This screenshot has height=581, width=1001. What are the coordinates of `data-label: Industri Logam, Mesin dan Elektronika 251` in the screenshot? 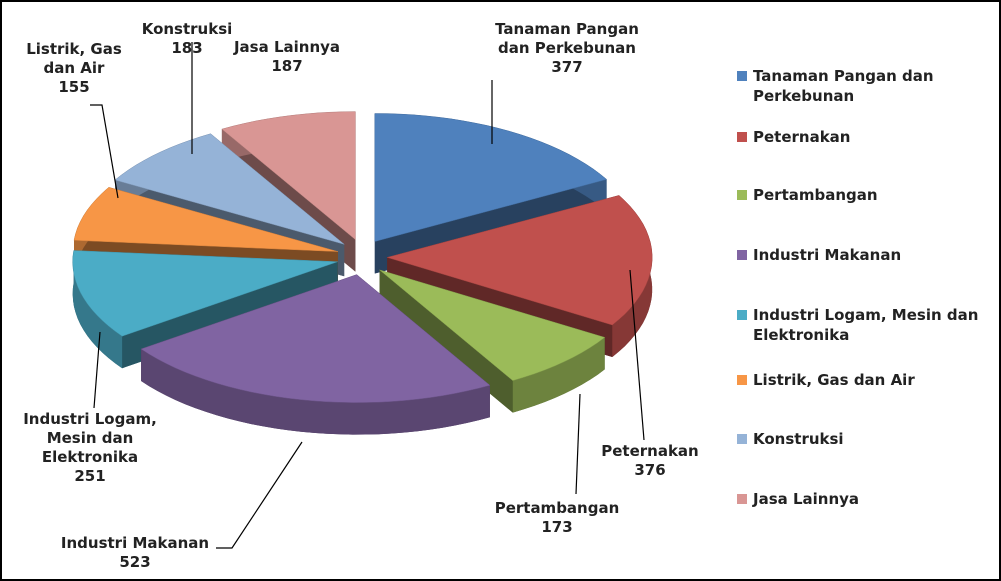 It's located at (90, 448).